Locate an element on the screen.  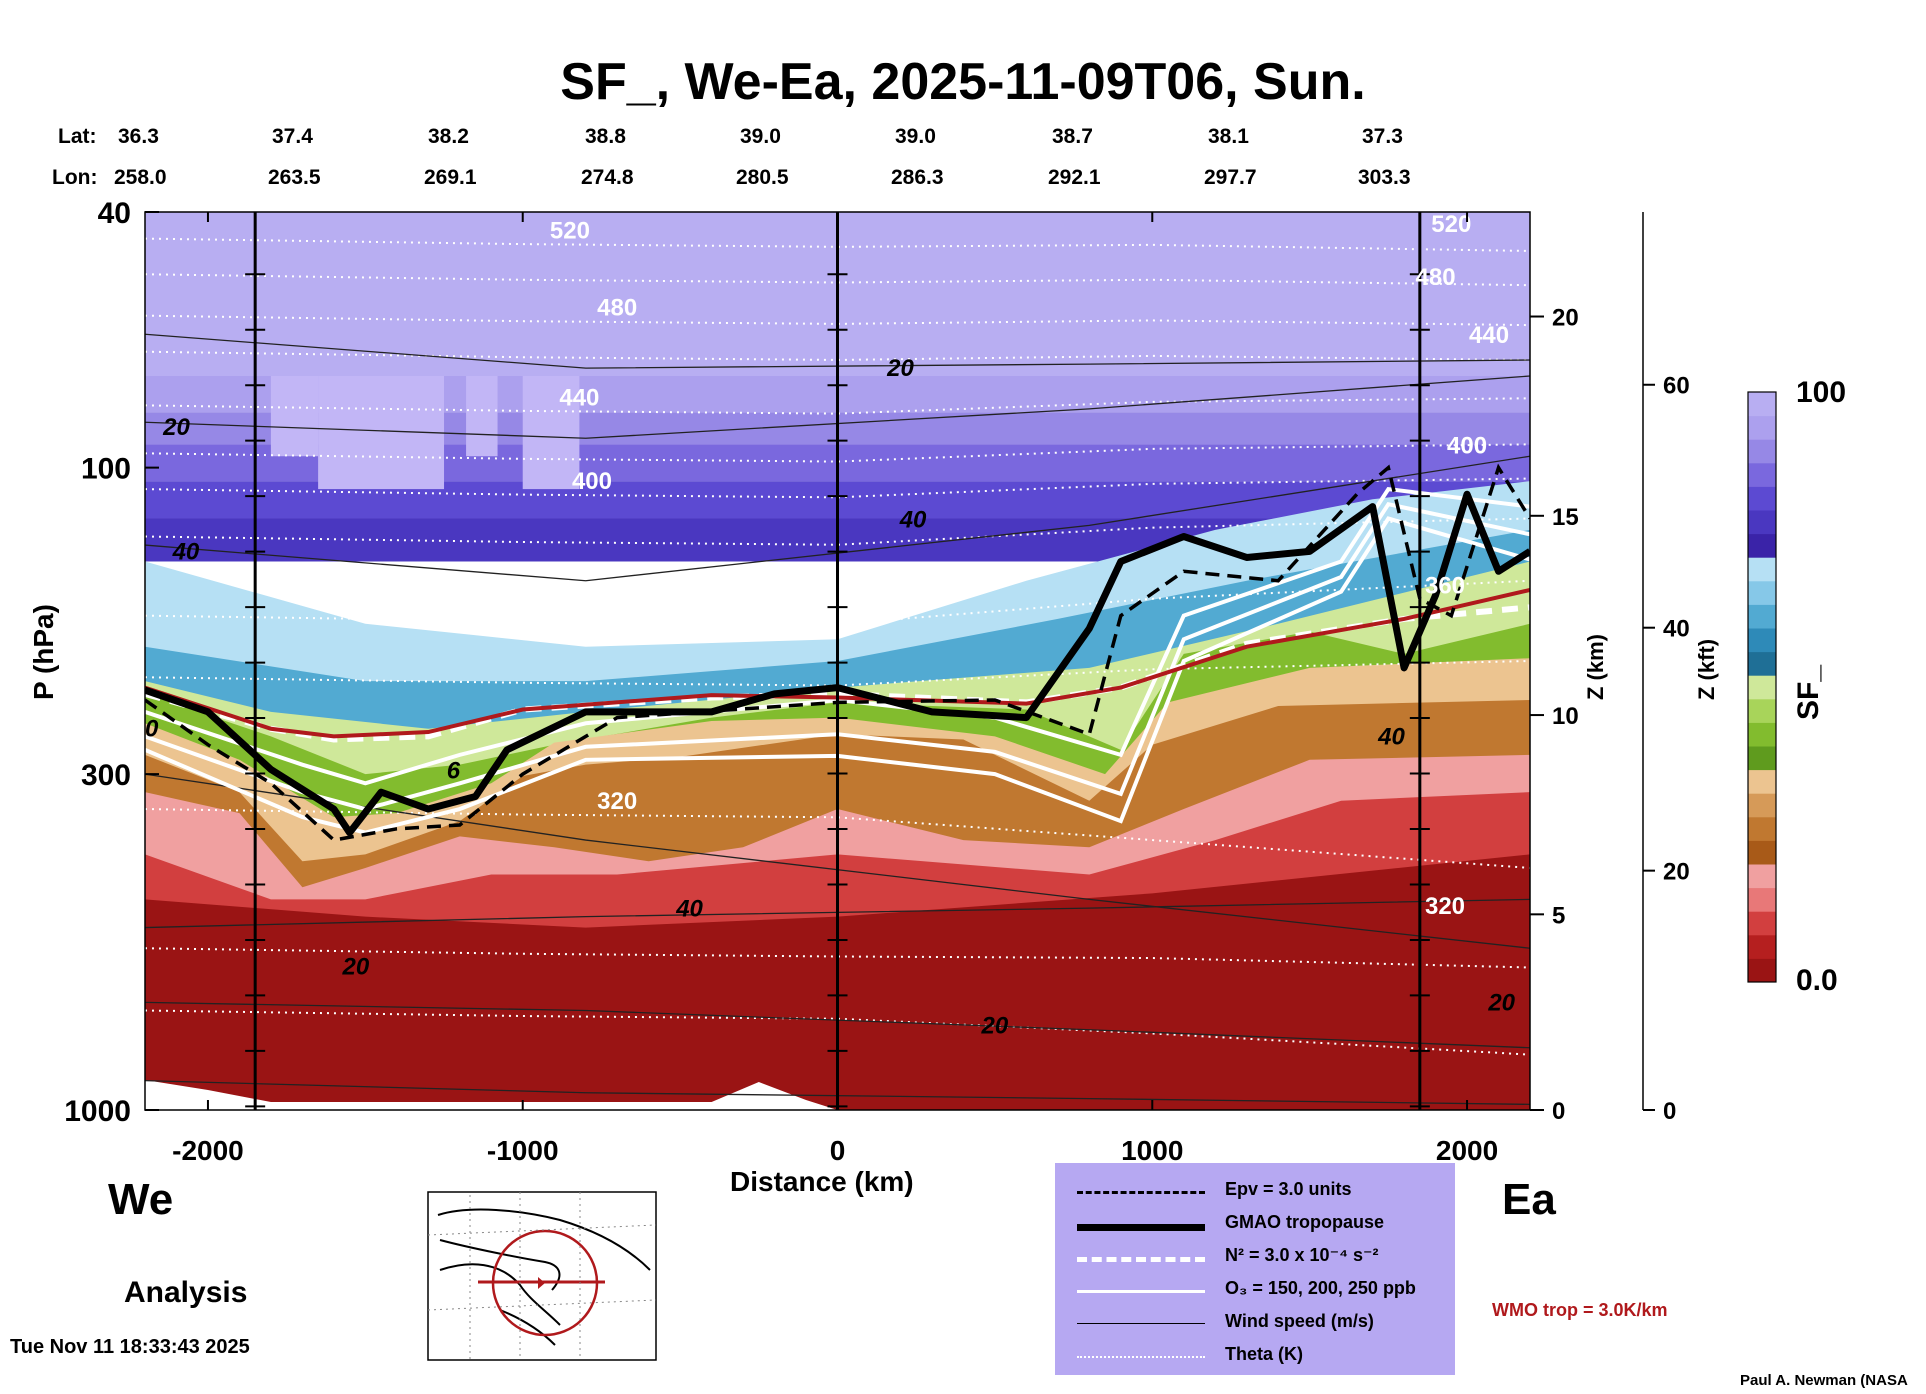
zkm-tick-label: 10 is located at coordinates (1565, 716).